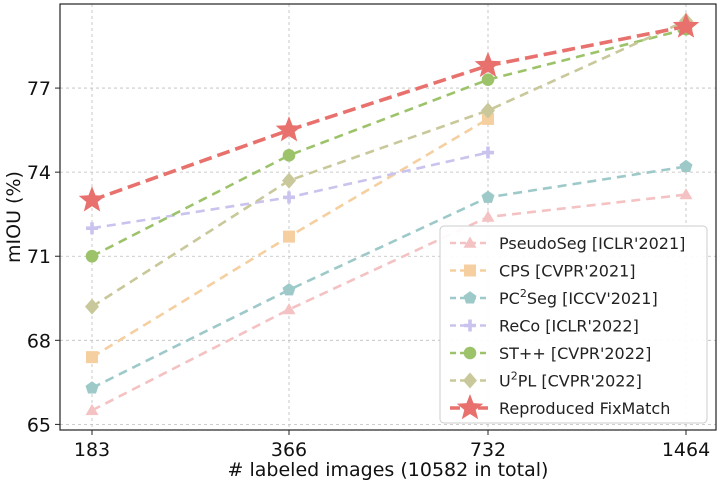 The width and height of the screenshot is (720, 483). I want to click on legend-marker-diamond, so click(470, 380).